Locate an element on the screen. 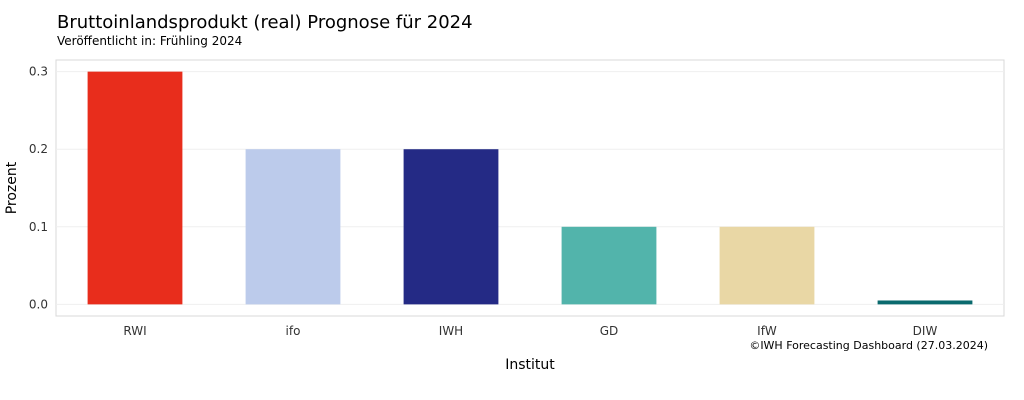 Image resolution: width=1024 pixels, height=400 pixels. y-tick-label: 0.0 is located at coordinates (38, 304).